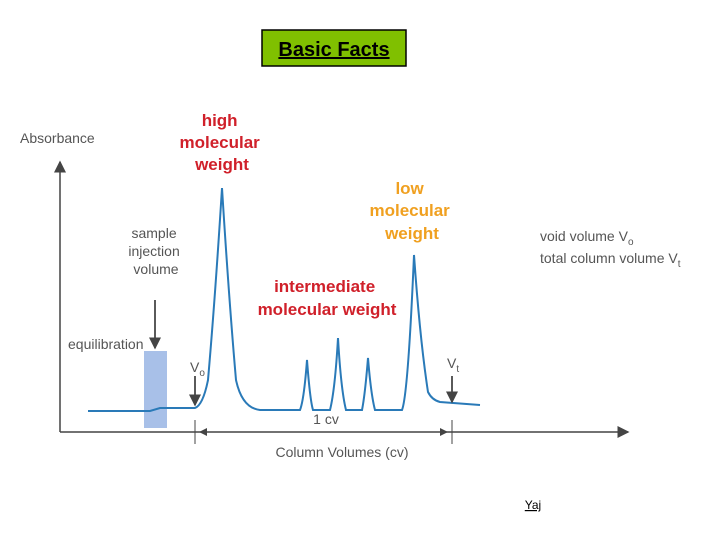  What do you see at coordinates (587, 238) in the screenshot?
I see `legend-void: void volume Vo` at bounding box center [587, 238].